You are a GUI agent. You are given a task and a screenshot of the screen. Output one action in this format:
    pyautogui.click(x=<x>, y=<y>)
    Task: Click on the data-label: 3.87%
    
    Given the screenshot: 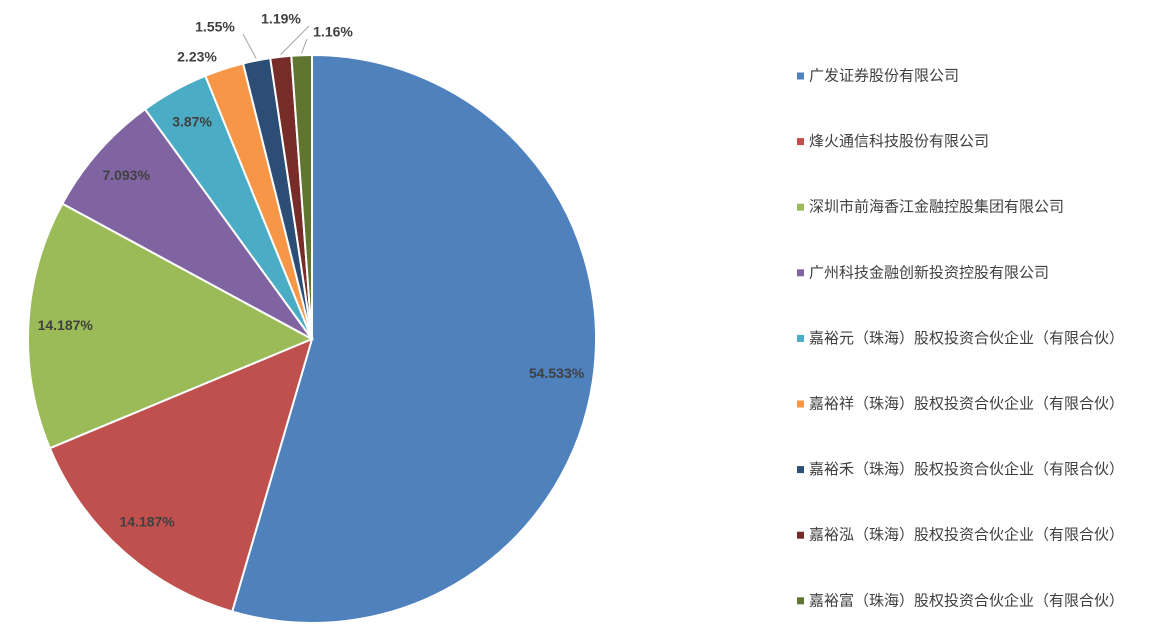 What is the action you would take?
    pyautogui.click(x=192, y=122)
    